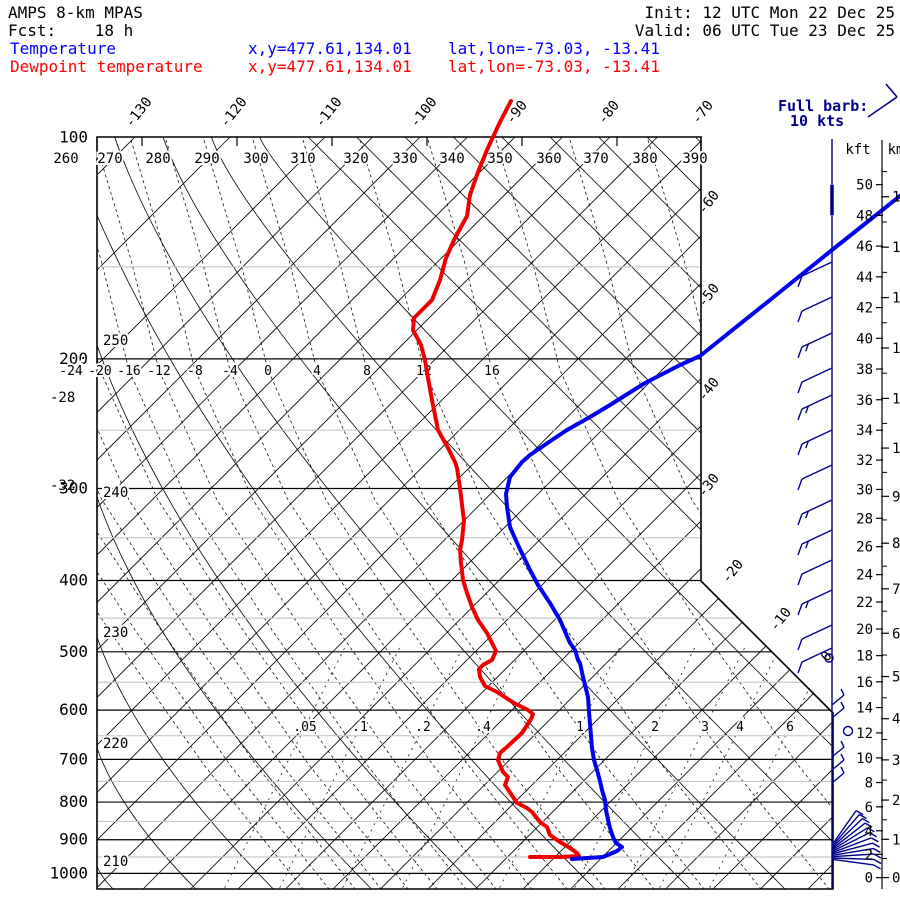 This screenshot has height=900, width=900. Describe the element at coordinates (896, 720) in the screenshot. I see `svg-text: 4.` at that location.